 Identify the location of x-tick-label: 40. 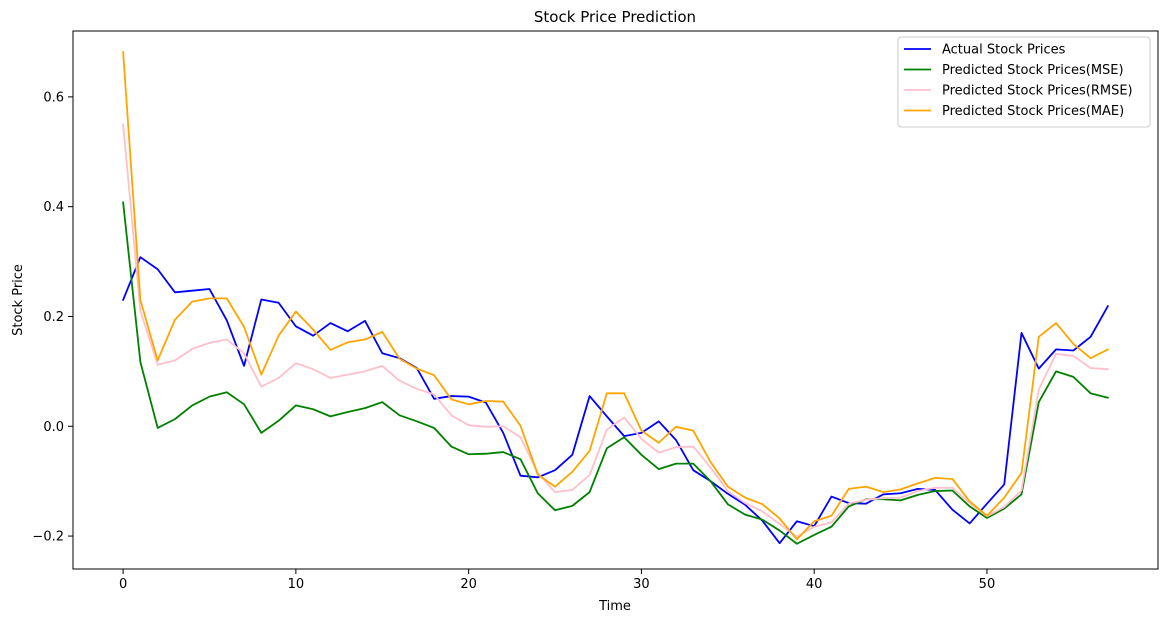
(814, 584).